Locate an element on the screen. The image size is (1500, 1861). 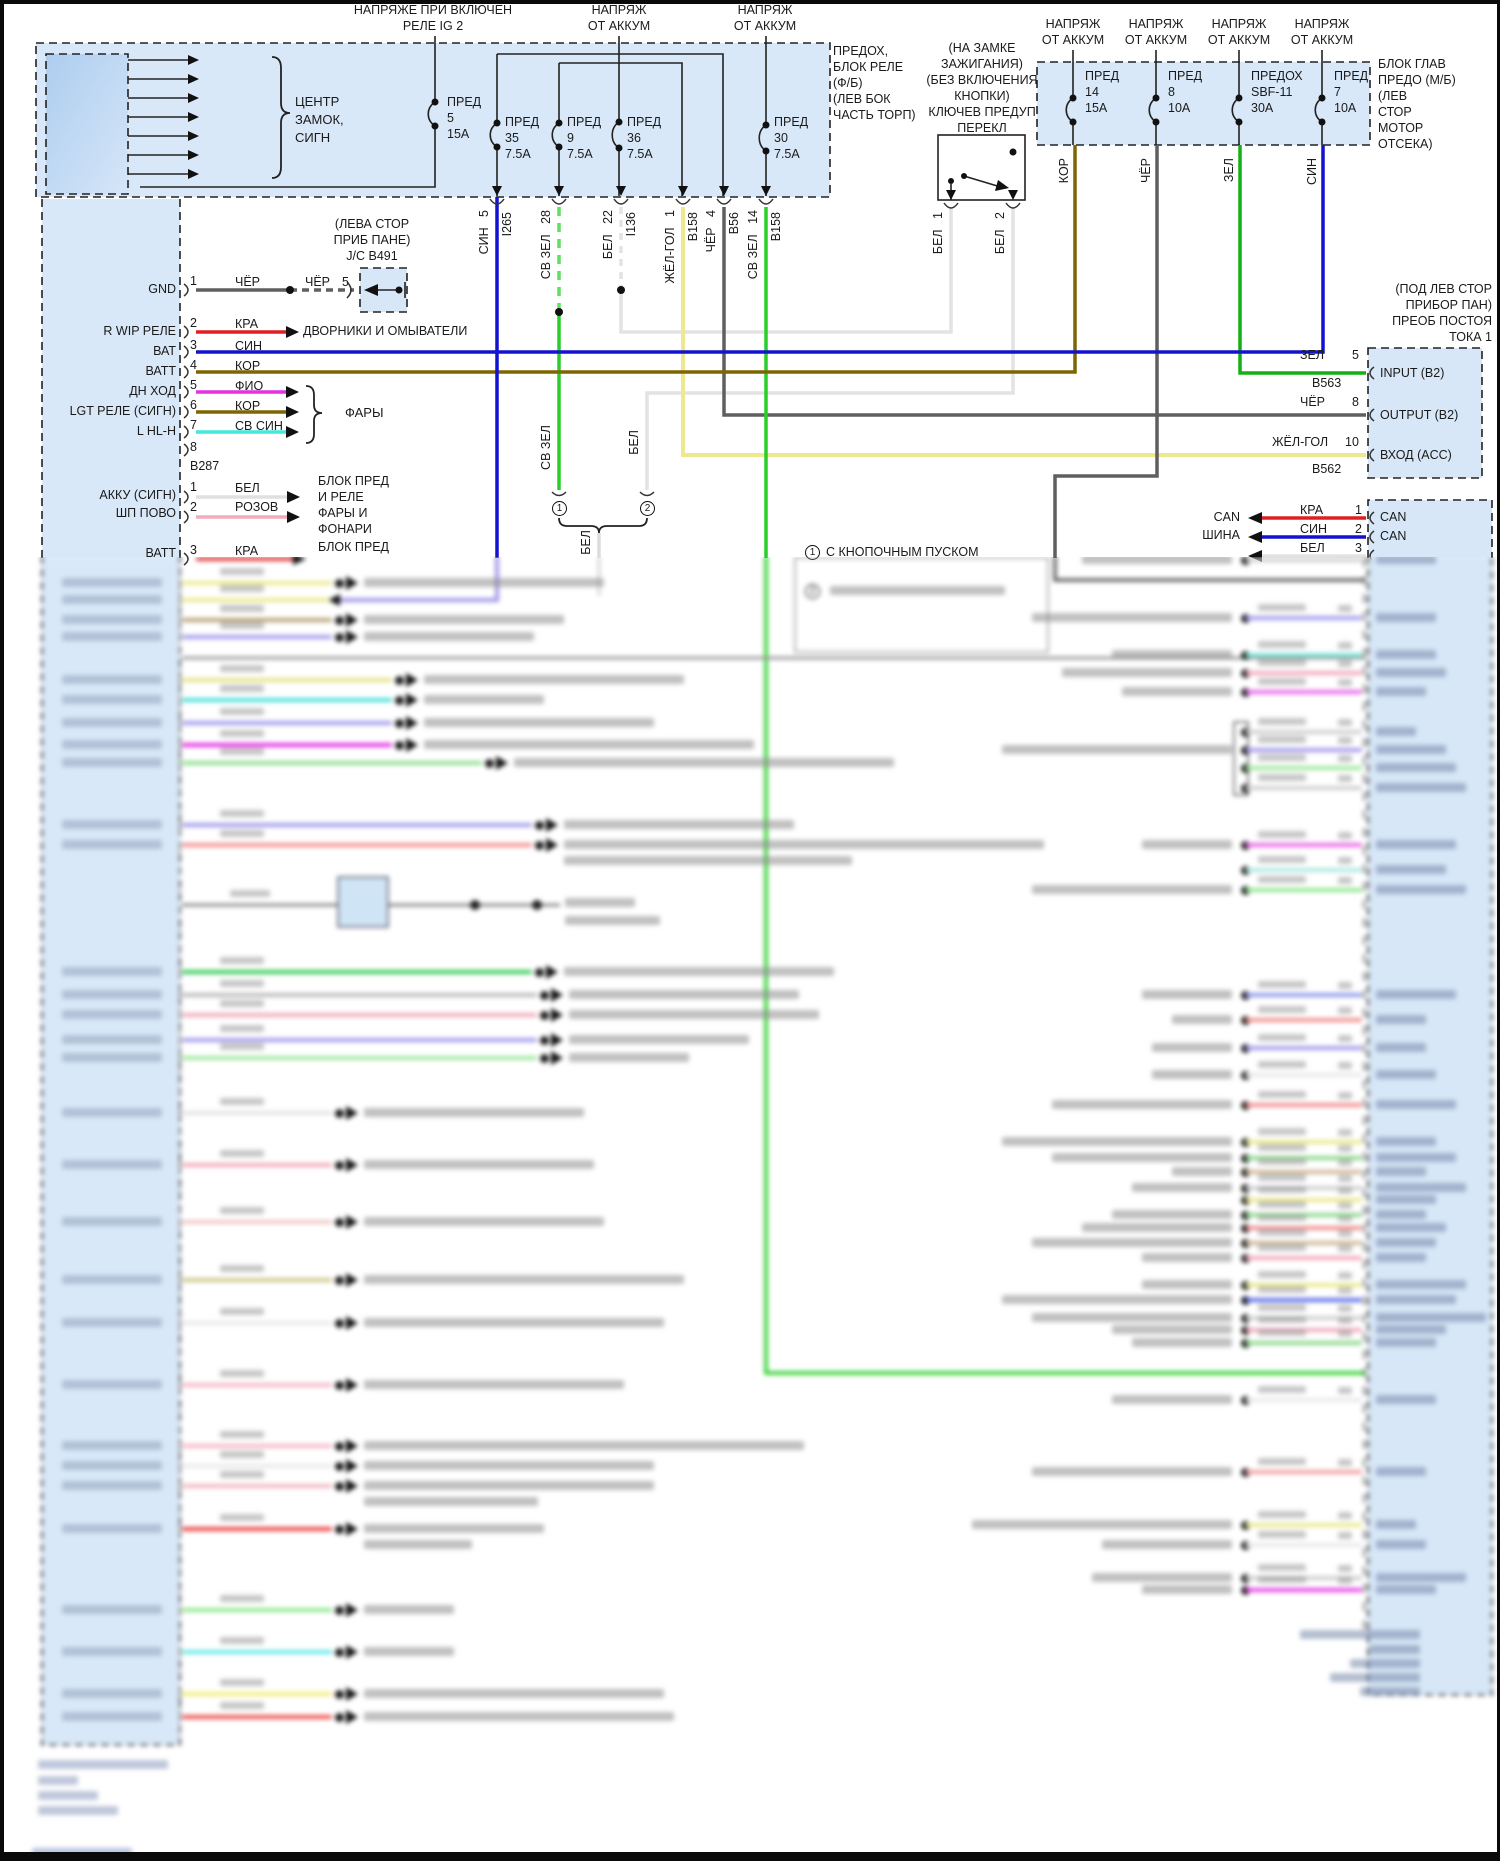
dc-wire-cher-pin: 8 is located at coordinates (1355, 402).